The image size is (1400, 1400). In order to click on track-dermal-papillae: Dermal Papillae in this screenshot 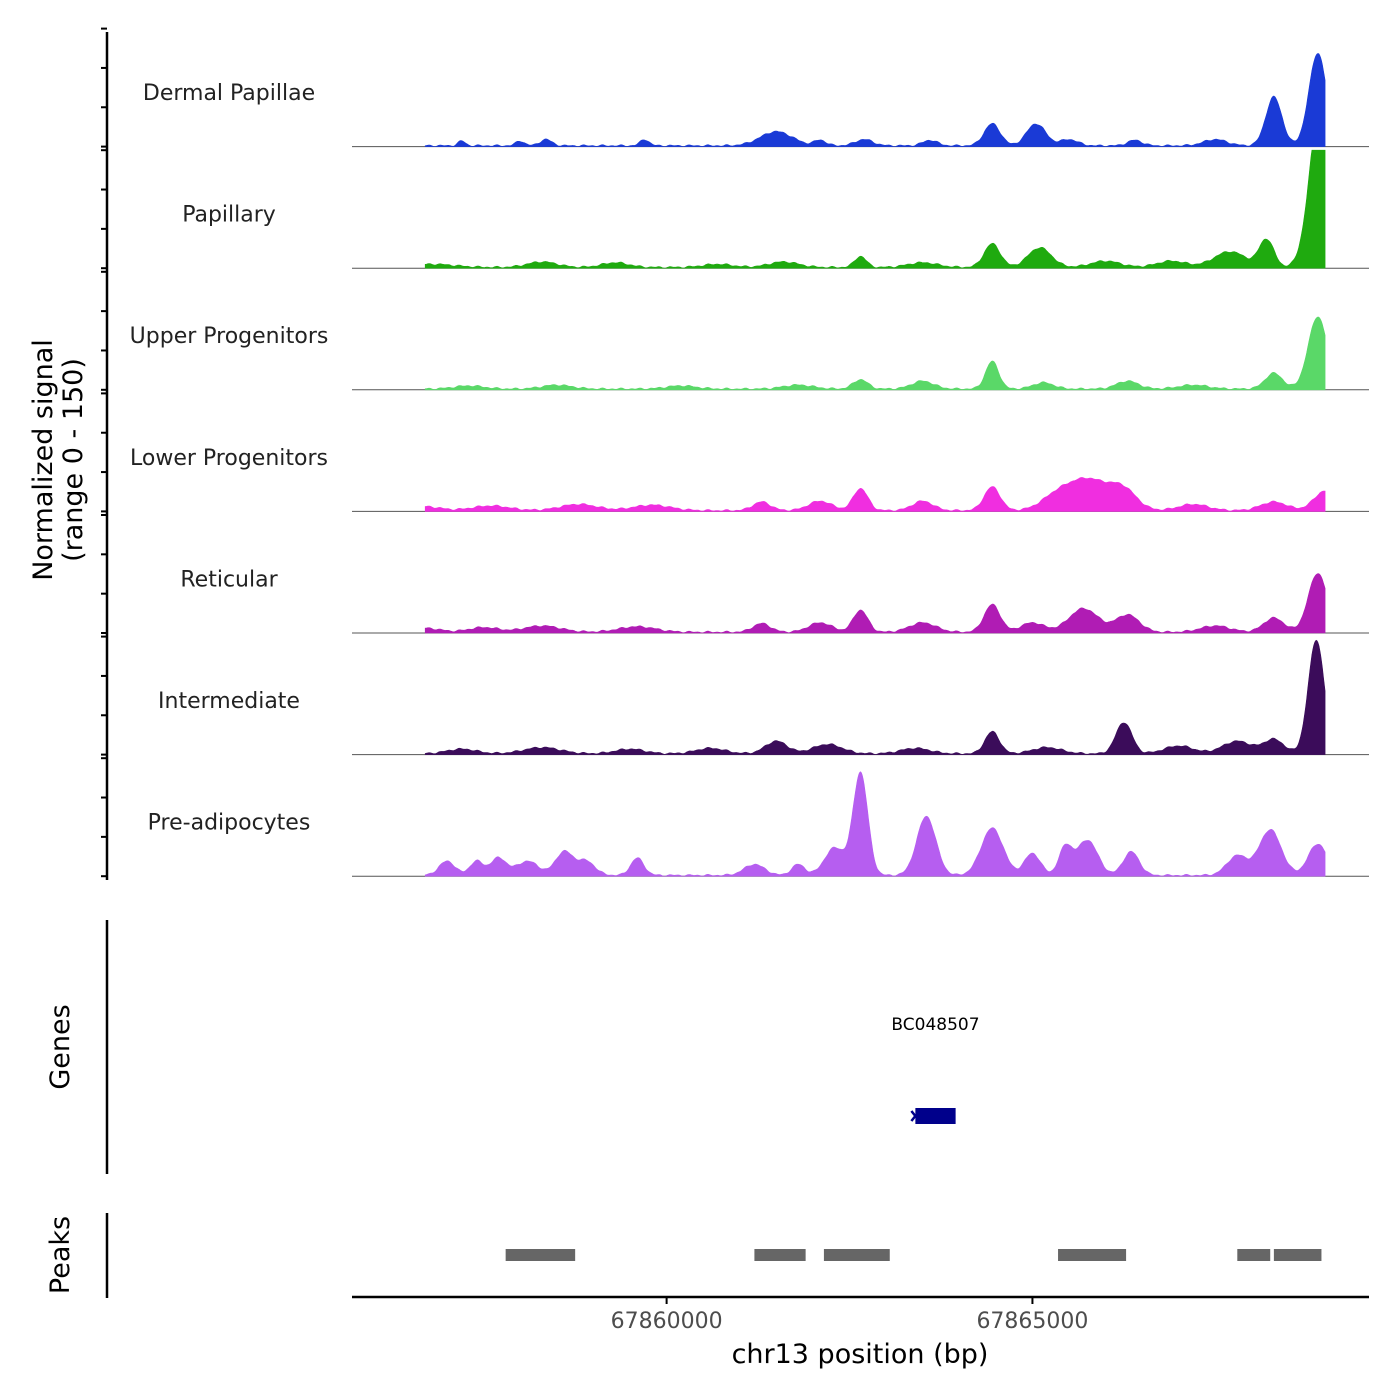, I will do `click(756, 100)`.